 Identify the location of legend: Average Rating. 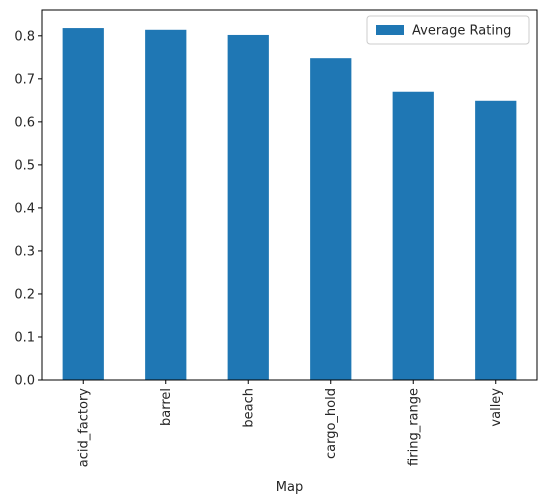
(448, 30).